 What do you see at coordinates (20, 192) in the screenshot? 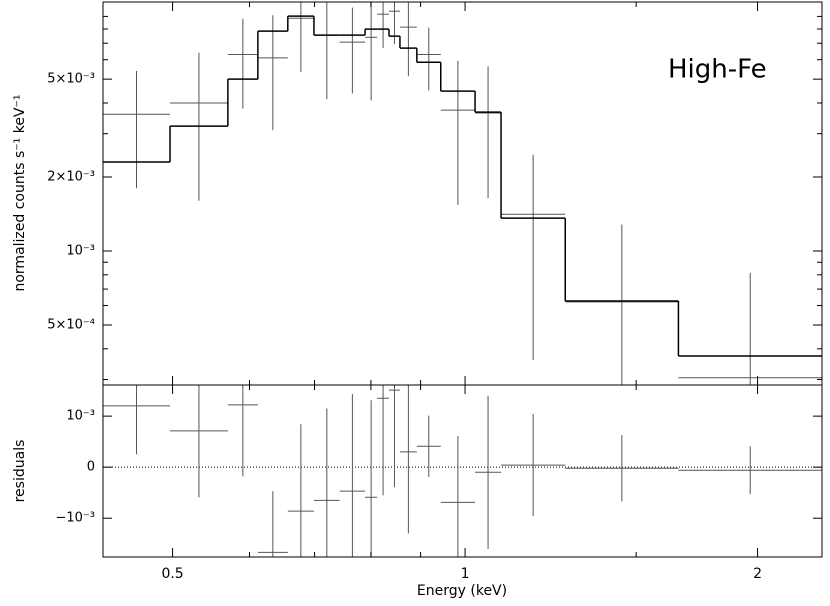
I see `y-axis-label: normalized counts s⁻¹ keV⁻¹` at bounding box center [20, 192].